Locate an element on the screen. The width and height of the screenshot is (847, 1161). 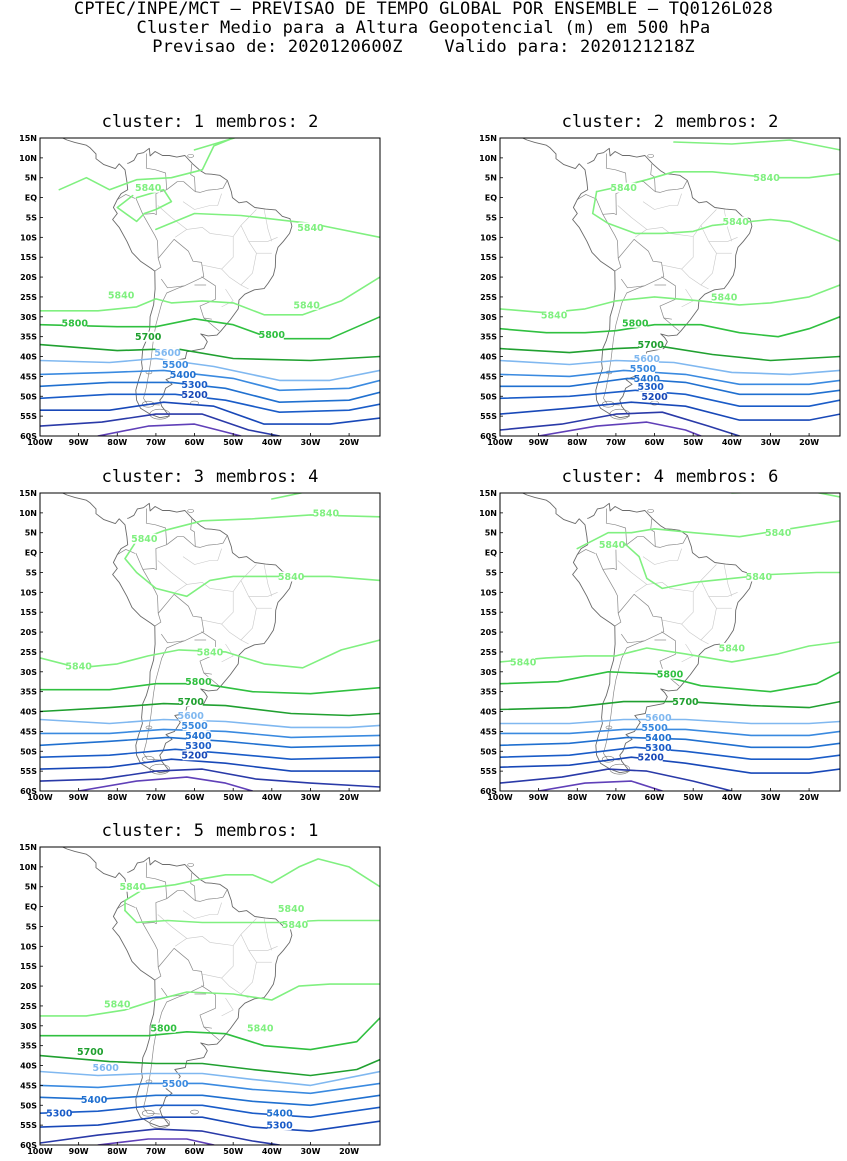
coastline-central-america is located at coordinates (69, 479).